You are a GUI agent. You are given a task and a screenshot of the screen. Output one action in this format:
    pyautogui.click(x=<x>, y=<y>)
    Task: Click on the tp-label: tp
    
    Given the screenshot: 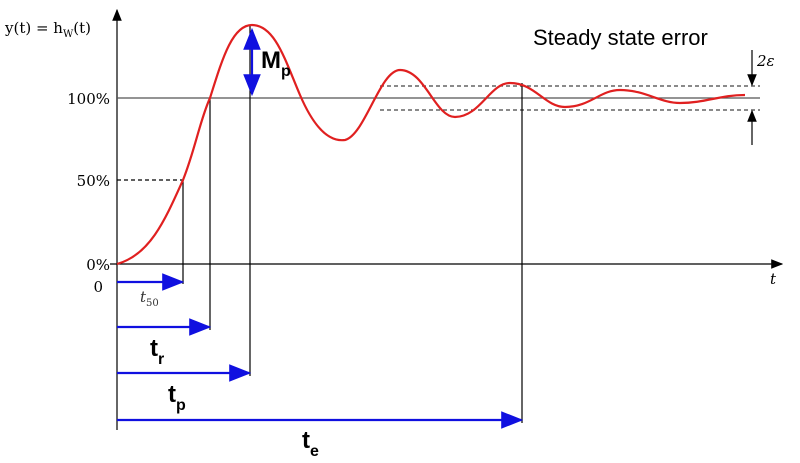 What is the action you would take?
    pyautogui.click(x=177, y=397)
    